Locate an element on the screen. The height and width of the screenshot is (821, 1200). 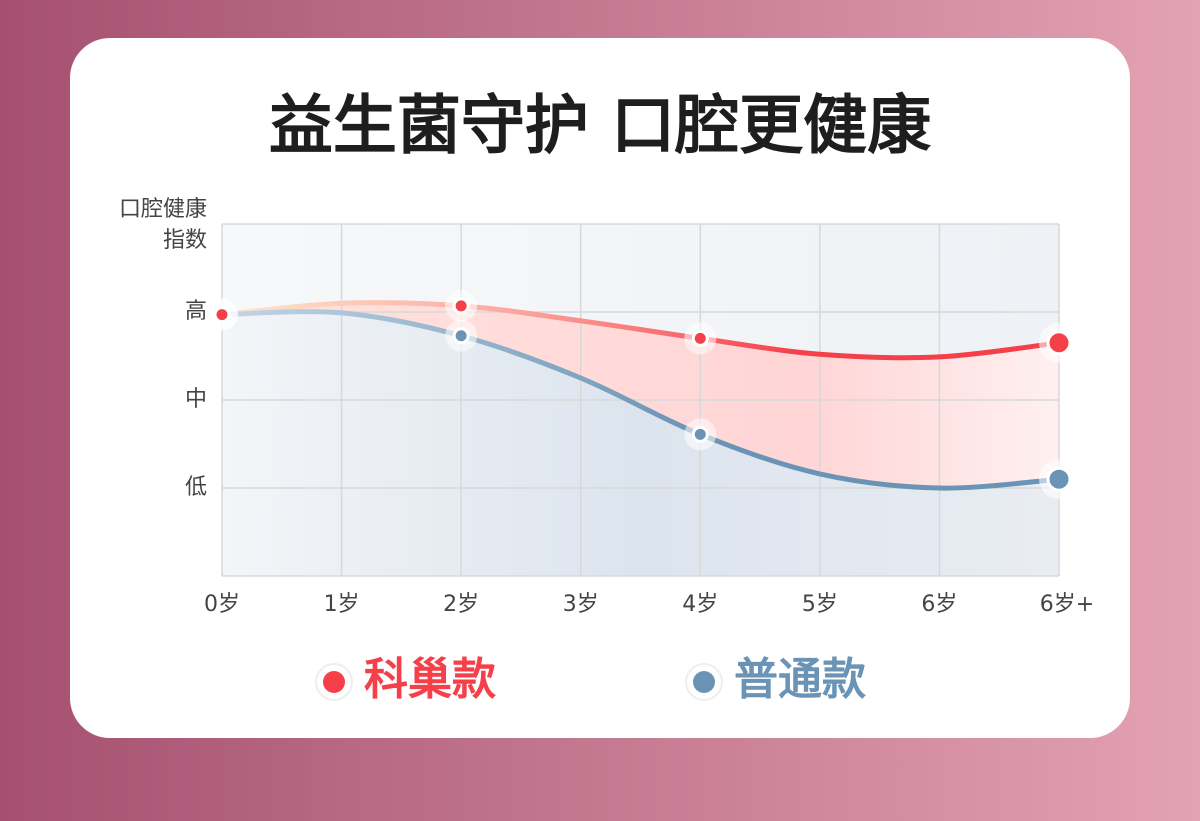
x-tick-label: 6岁+ is located at coordinates (1067, 604).